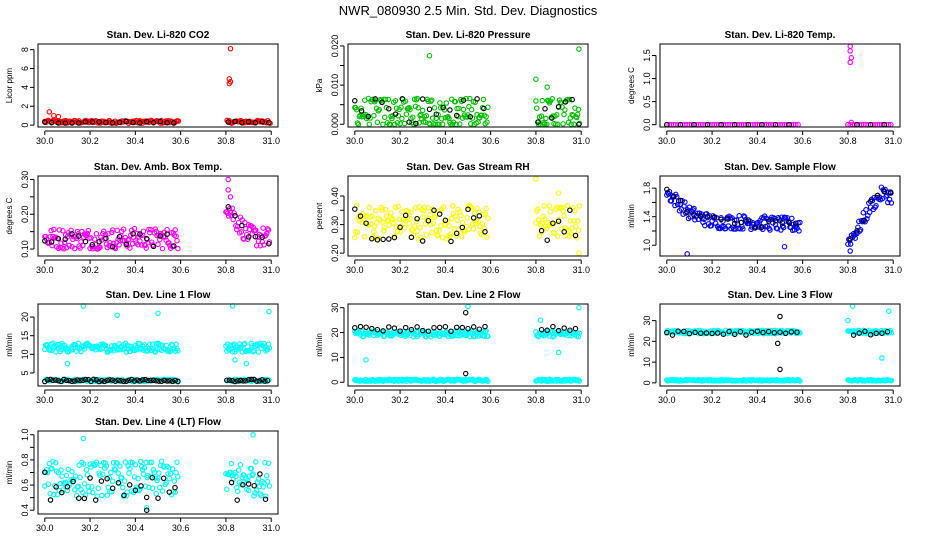 The image size is (936, 540). What do you see at coordinates (226, 400) in the screenshot?
I see `x-tick-label: 30.8` at bounding box center [226, 400].